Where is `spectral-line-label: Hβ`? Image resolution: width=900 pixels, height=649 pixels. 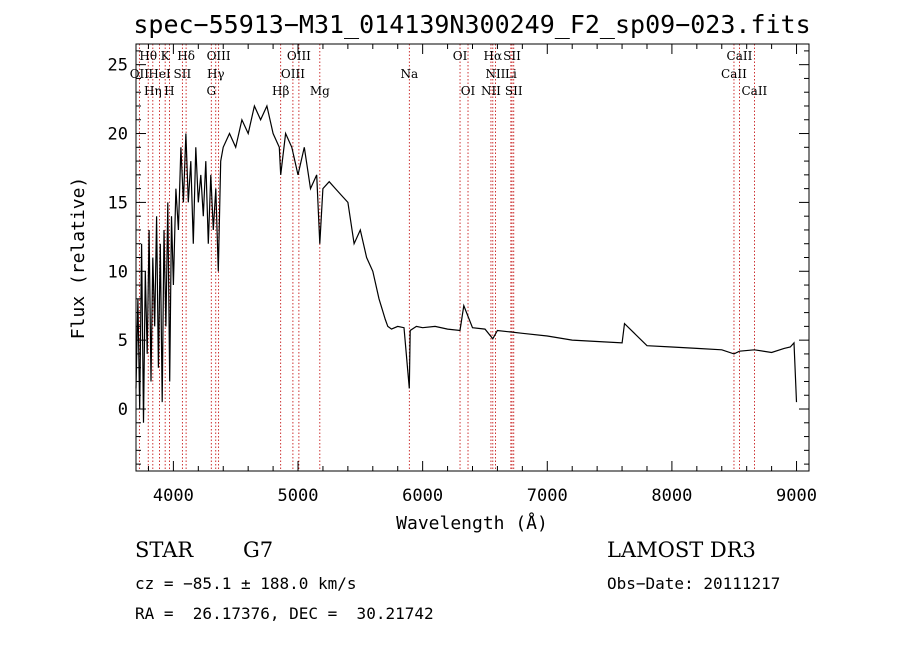 spectral-line-label: Hβ is located at coordinates (280, 91).